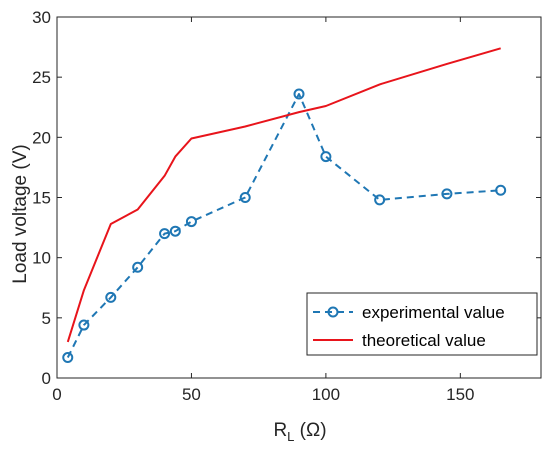  What do you see at coordinates (433, 312) in the screenshot?
I see `legend-label-experimental: experimental value` at bounding box center [433, 312].